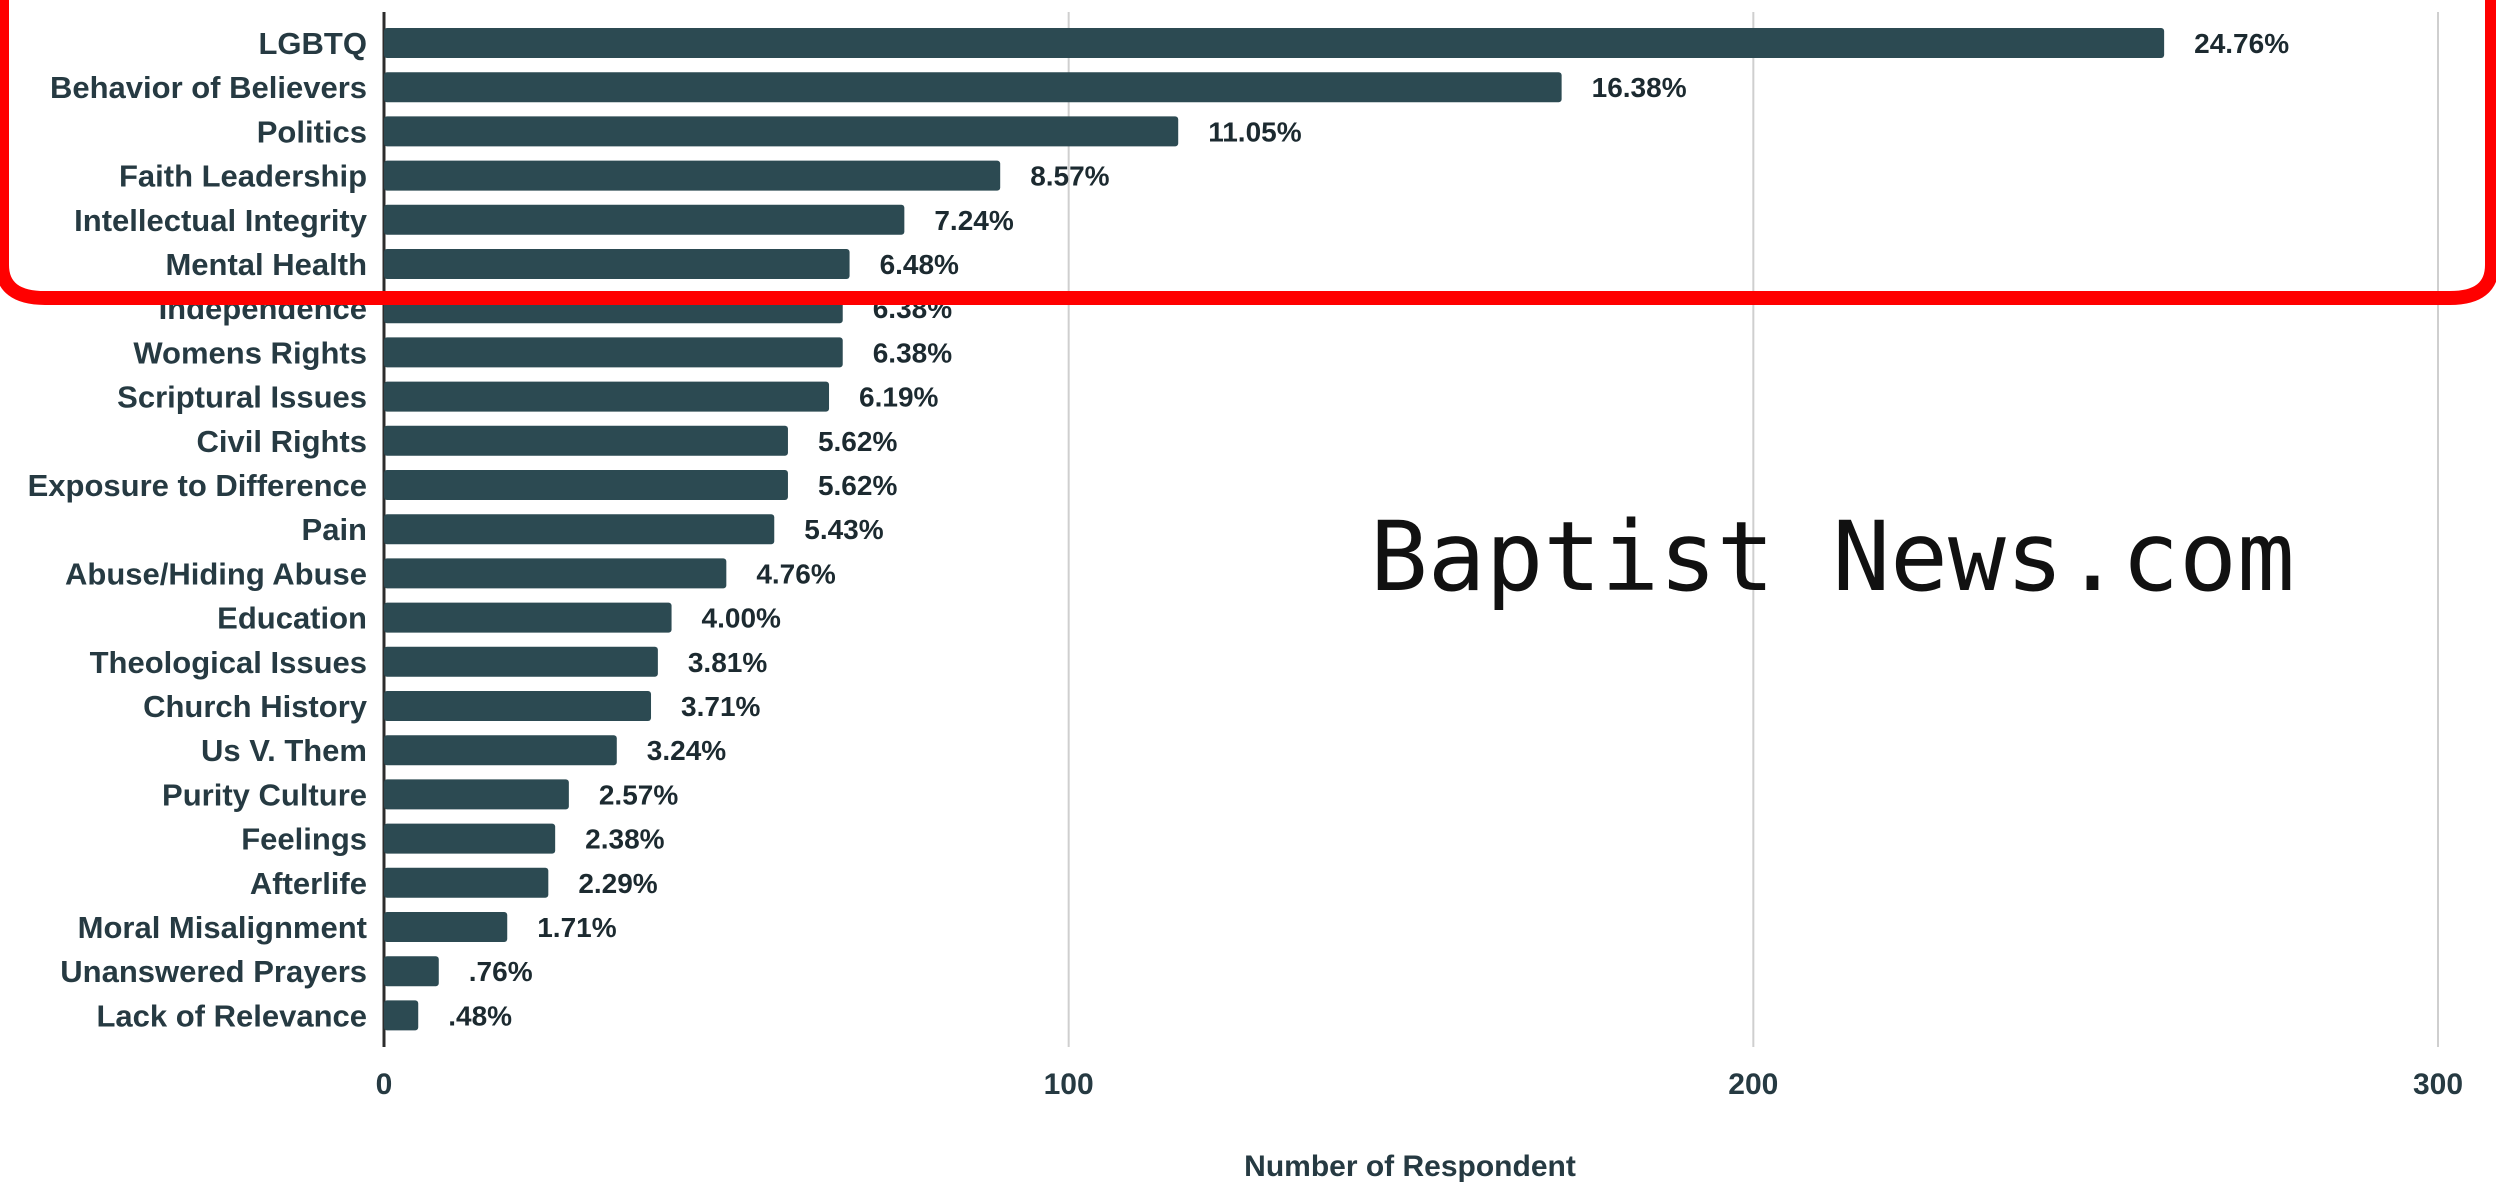 This screenshot has height=1189, width=2496. I want to click on category-label: Lack of Relevance, so click(231, 1015).